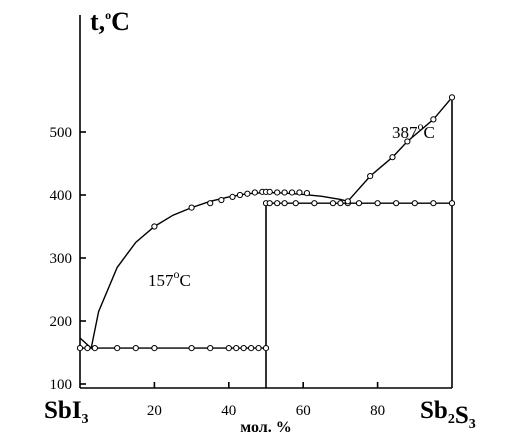 This screenshot has height=441, width=512. What do you see at coordinates (303, 411) in the screenshot?
I see `x-tick-label-60: 60` at bounding box center [303, 411].